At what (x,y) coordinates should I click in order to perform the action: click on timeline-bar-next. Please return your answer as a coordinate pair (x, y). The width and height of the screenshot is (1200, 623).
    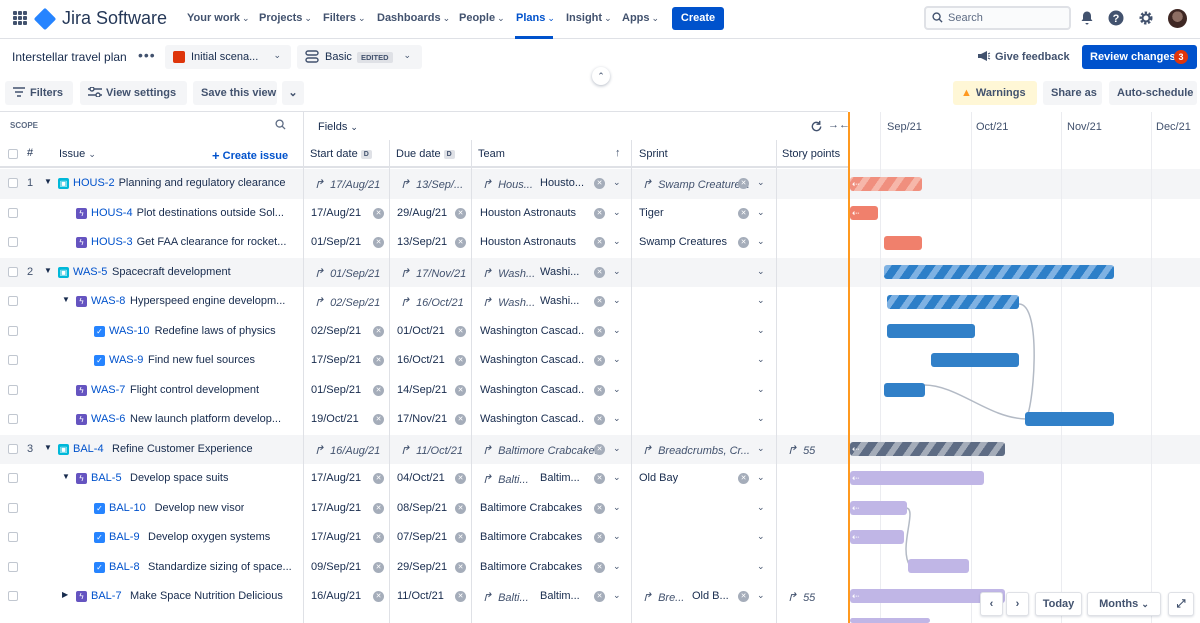
    Looking at the image, I should click on (890, 620).